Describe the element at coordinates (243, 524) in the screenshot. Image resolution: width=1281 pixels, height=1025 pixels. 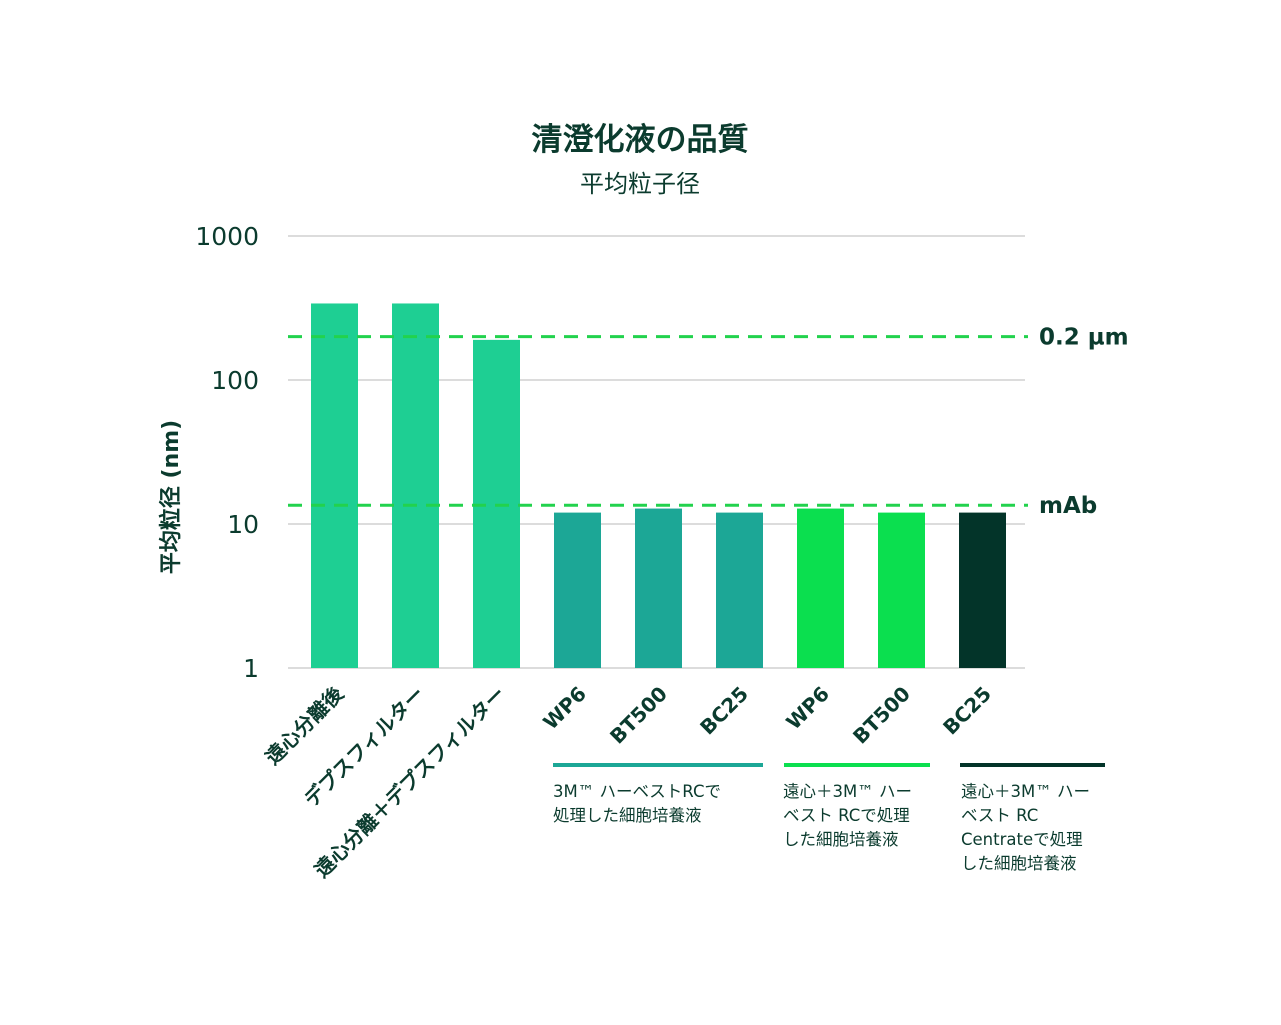
I see `y-tick-label: 10` at that location.